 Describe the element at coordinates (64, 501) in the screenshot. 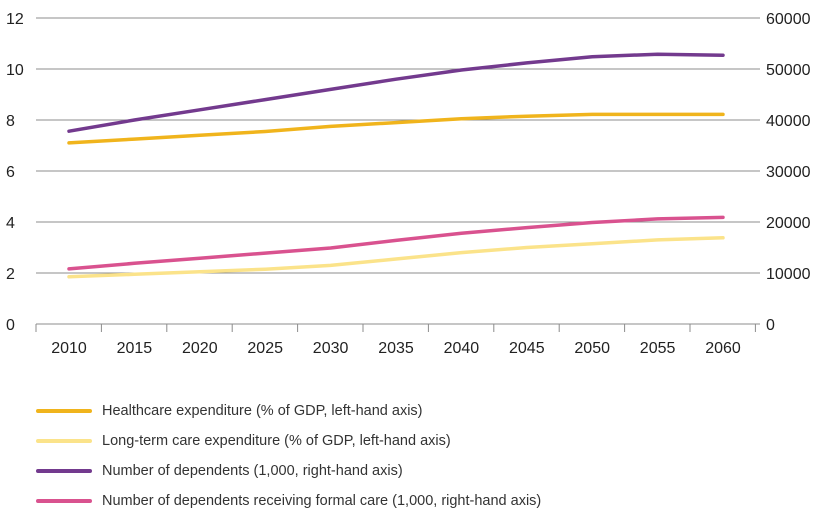

I see `legend-swatch-dependents-formal-care` at that location.